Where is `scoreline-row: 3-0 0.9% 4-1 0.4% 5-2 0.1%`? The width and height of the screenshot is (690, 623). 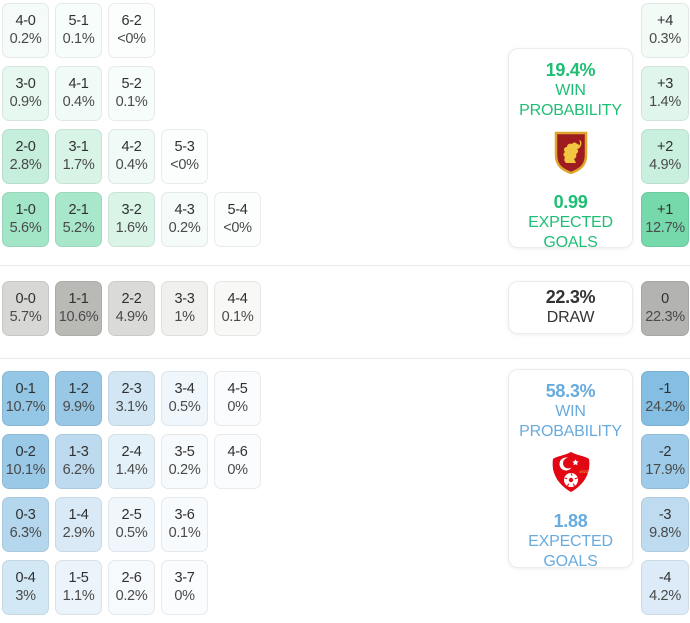
scoreline-row: 3-0 0.9% 4-1 0.4% 5-2 0.1% is located at coordinates (131, 93).